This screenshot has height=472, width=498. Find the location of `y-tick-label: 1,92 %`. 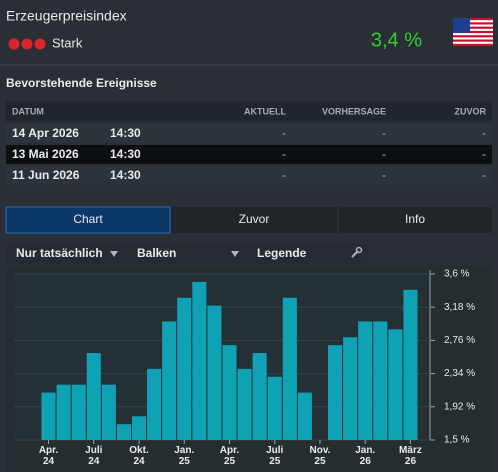

y-tick-label: 1,92 % is located at coordinates (459, 406).